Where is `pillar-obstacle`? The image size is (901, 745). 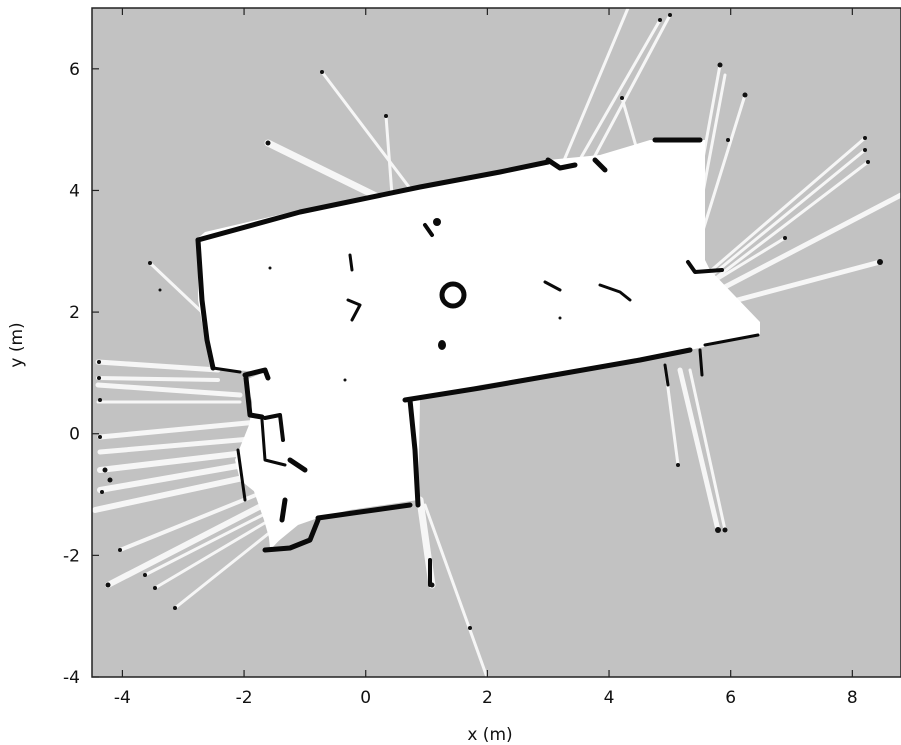 pillar-obstacle is located at coordinates (453, 295).